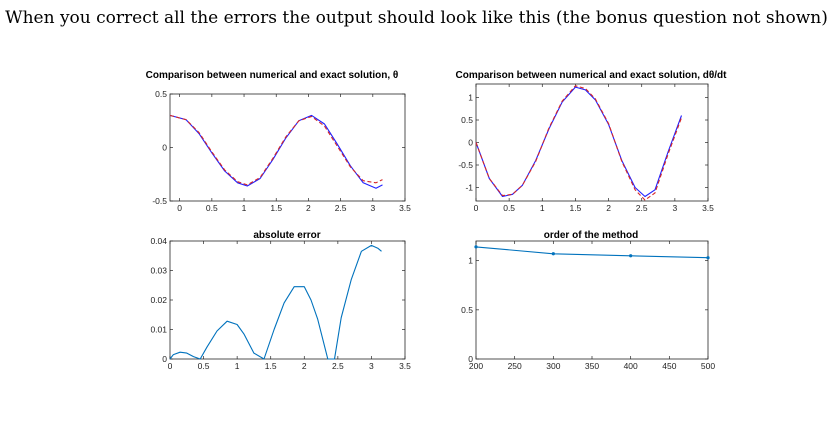 The width and height of the screenshot is (833, 427). Describe the element at coordinates (158, 271) in the screenshot. I see `y-tick-label: 0.03` at that location.